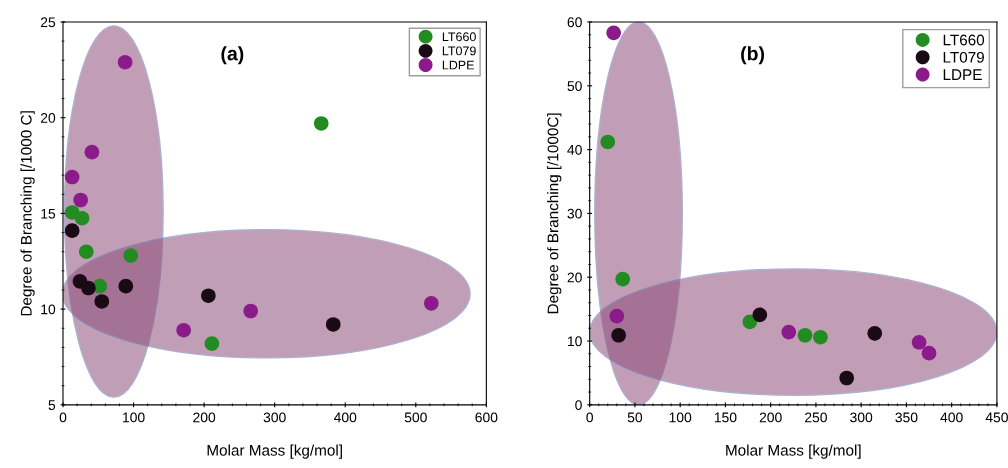  Describe the element at coordinates (996, 417) in the screenshot. I see `x-tick-label: 450` at that location.